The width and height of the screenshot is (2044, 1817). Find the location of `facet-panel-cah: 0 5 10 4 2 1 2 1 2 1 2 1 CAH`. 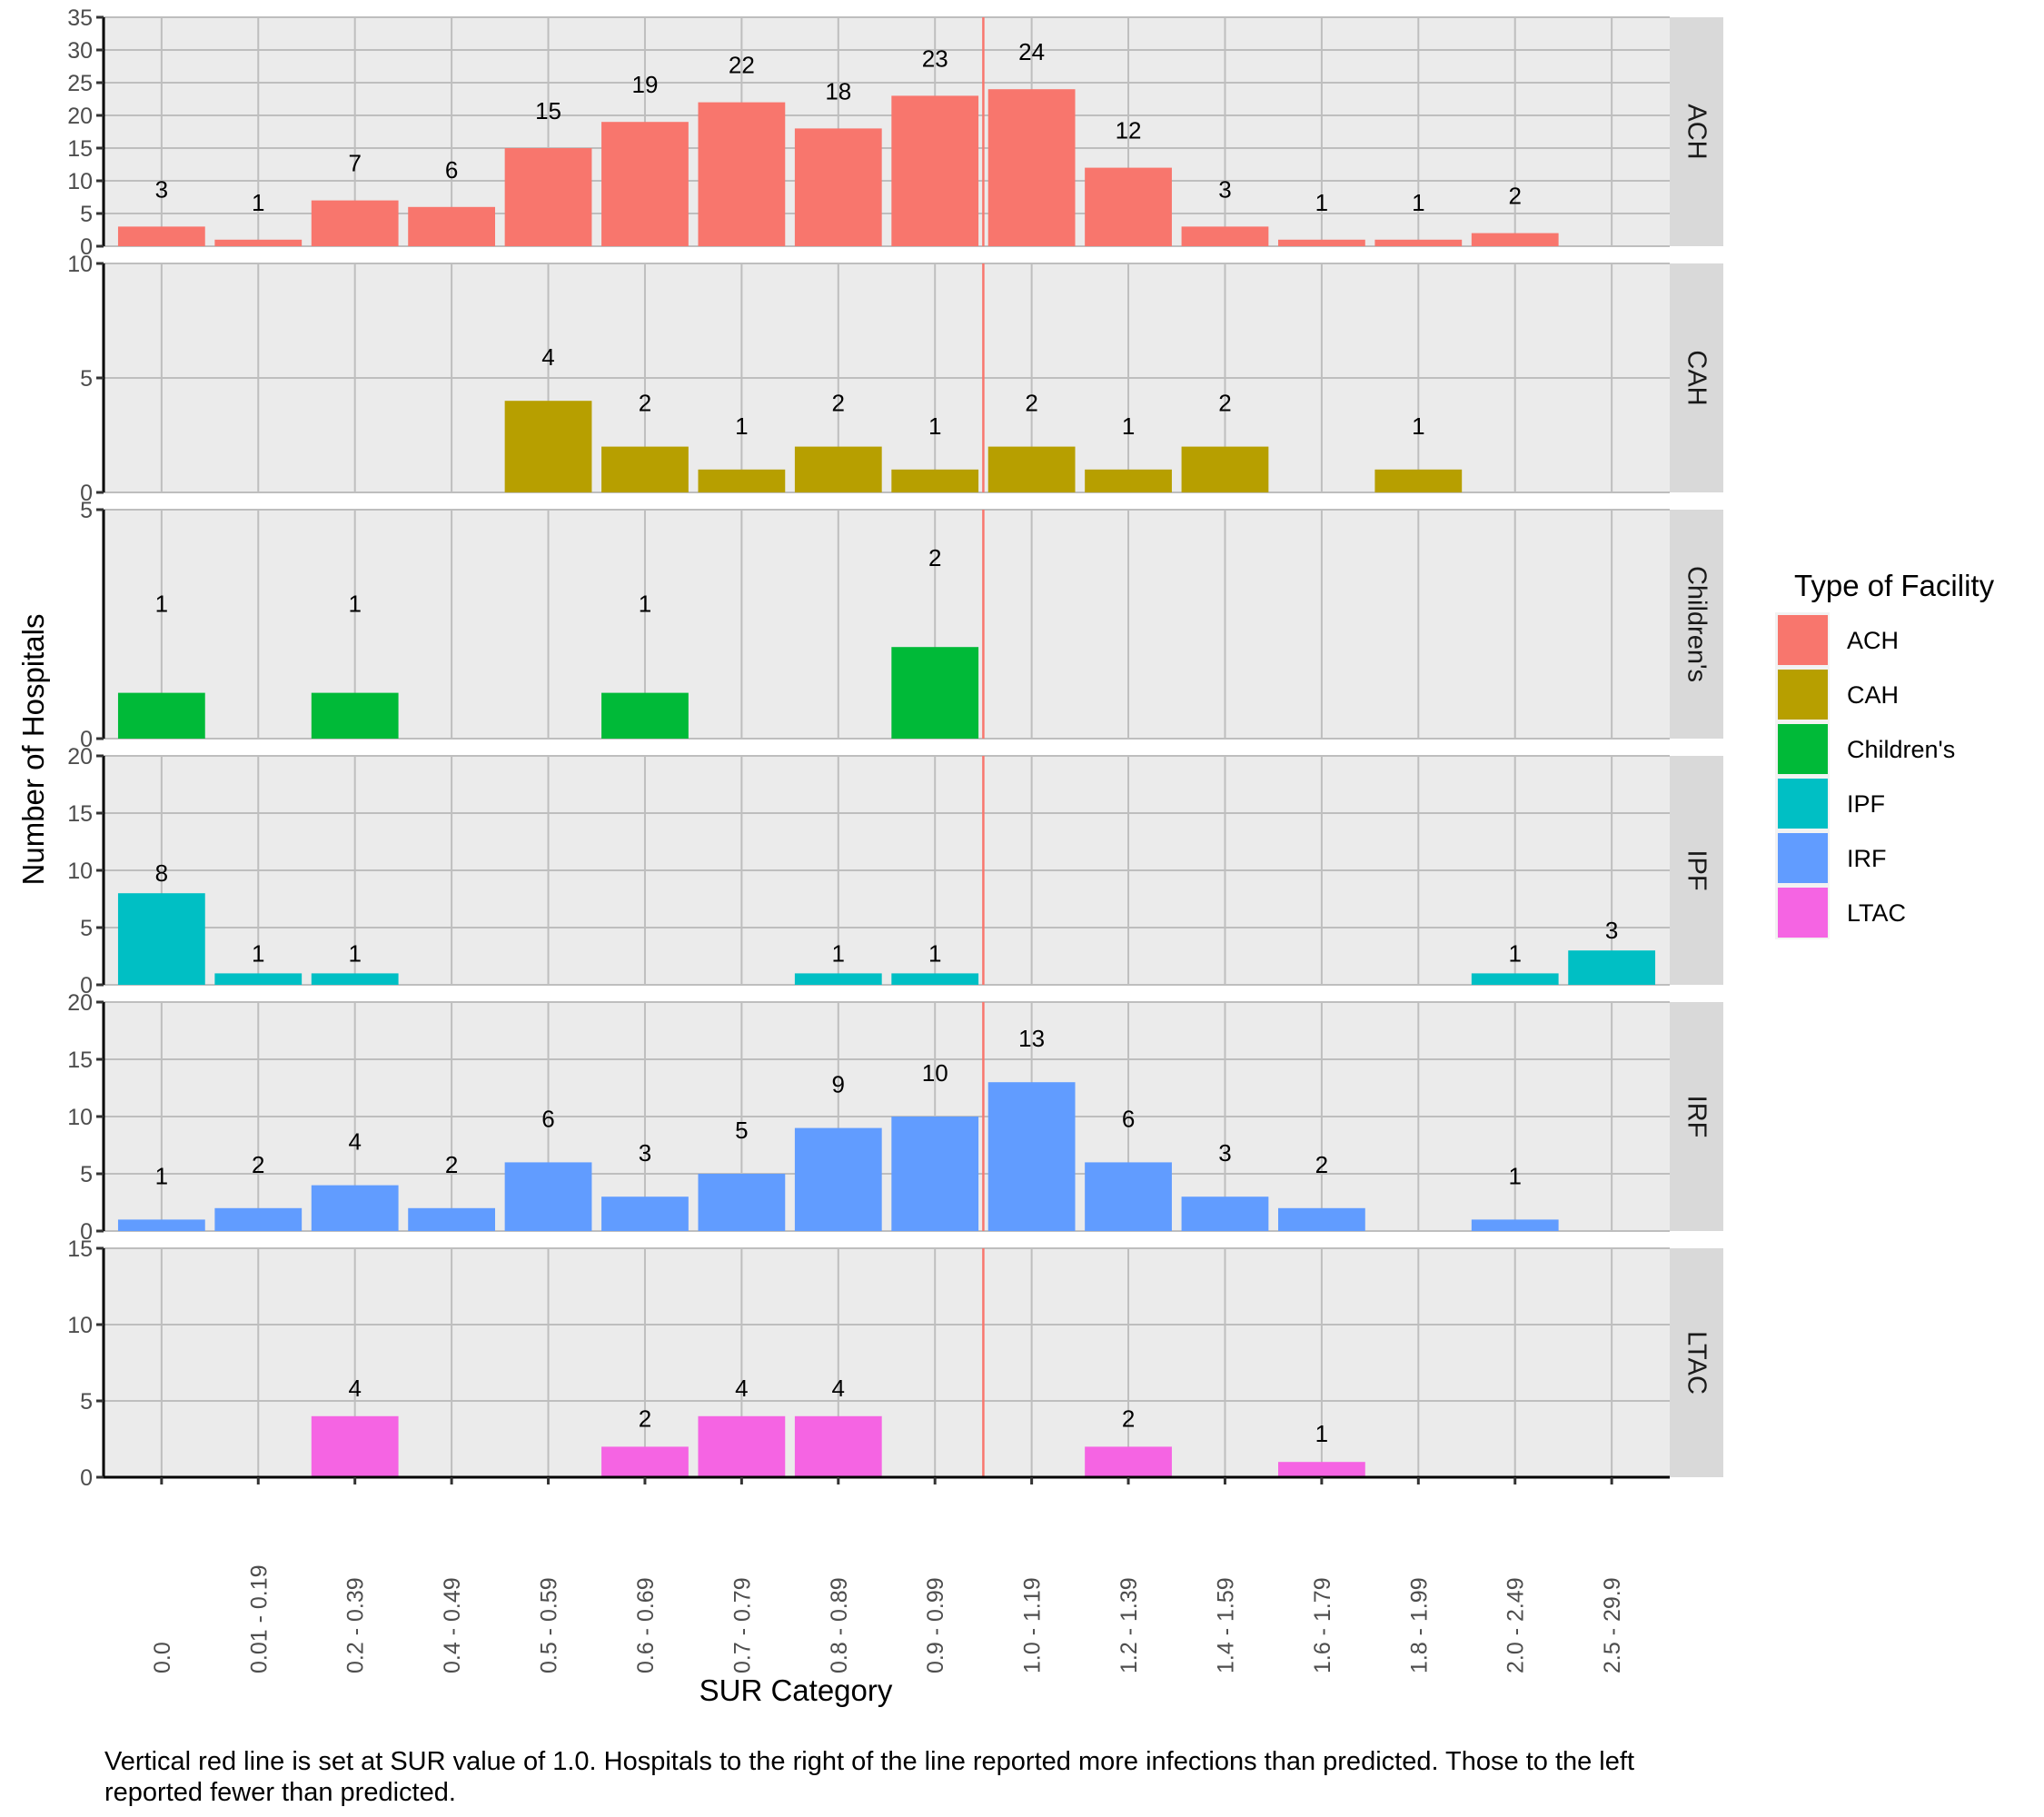

facet-panel-cah: 0 5 10 4 2 1 2 1 2 1 2 1 CAH is located at coordinates (895, 379).